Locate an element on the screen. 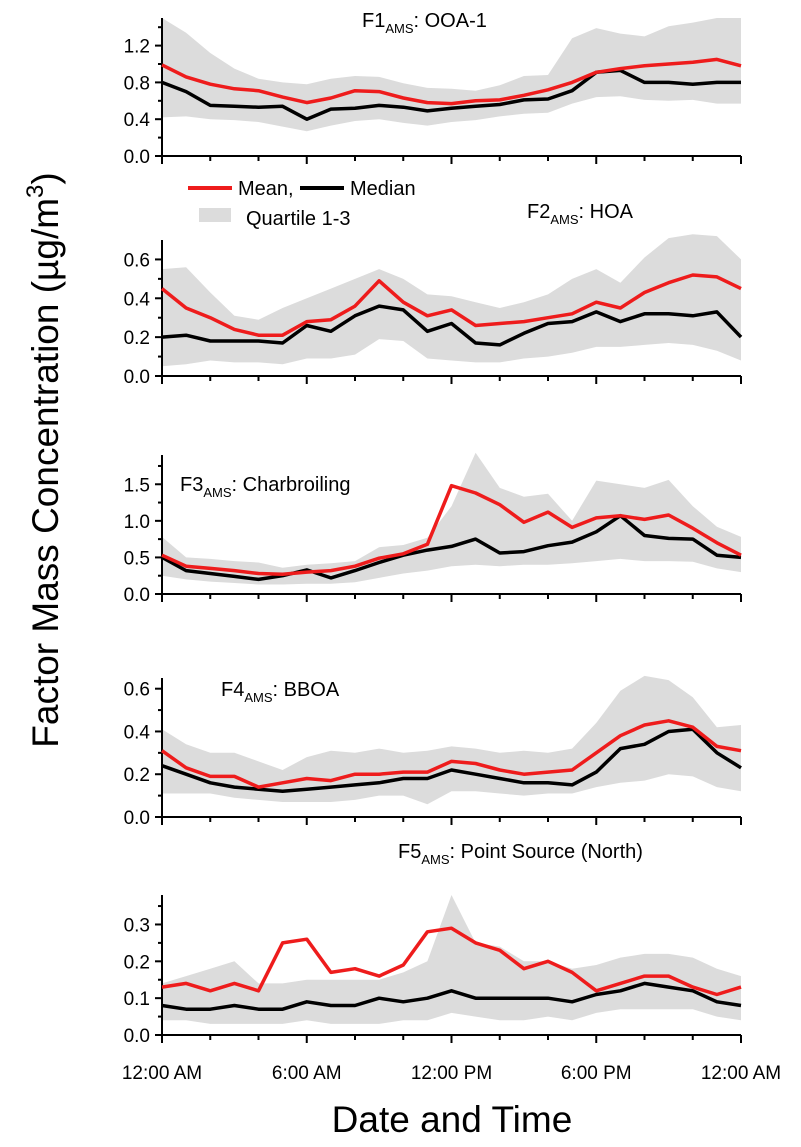  y-tick-label-panel-2: 0.4 is located at coordinates (137, 299).